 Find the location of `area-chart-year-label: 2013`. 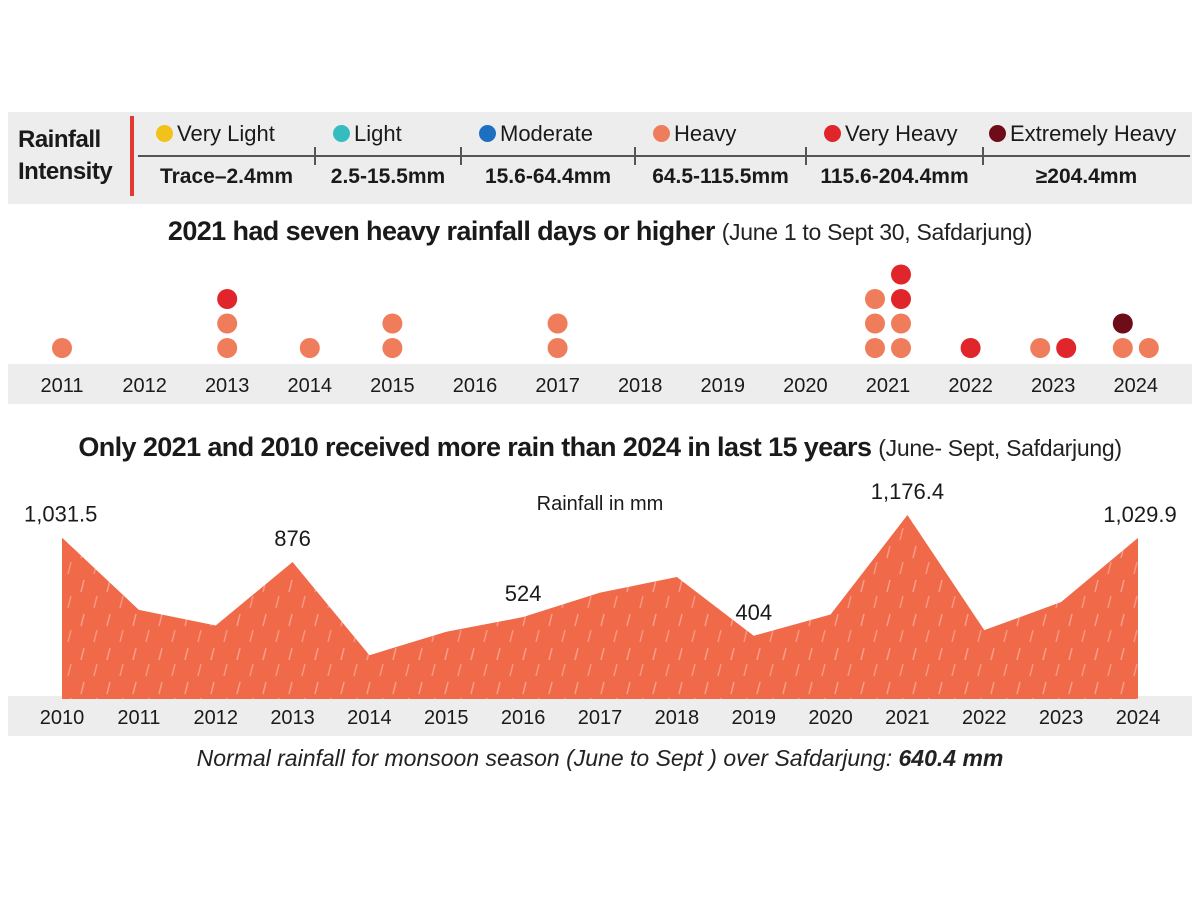

area-chart-year-label: 2013 is located at coordinates (292, 718).